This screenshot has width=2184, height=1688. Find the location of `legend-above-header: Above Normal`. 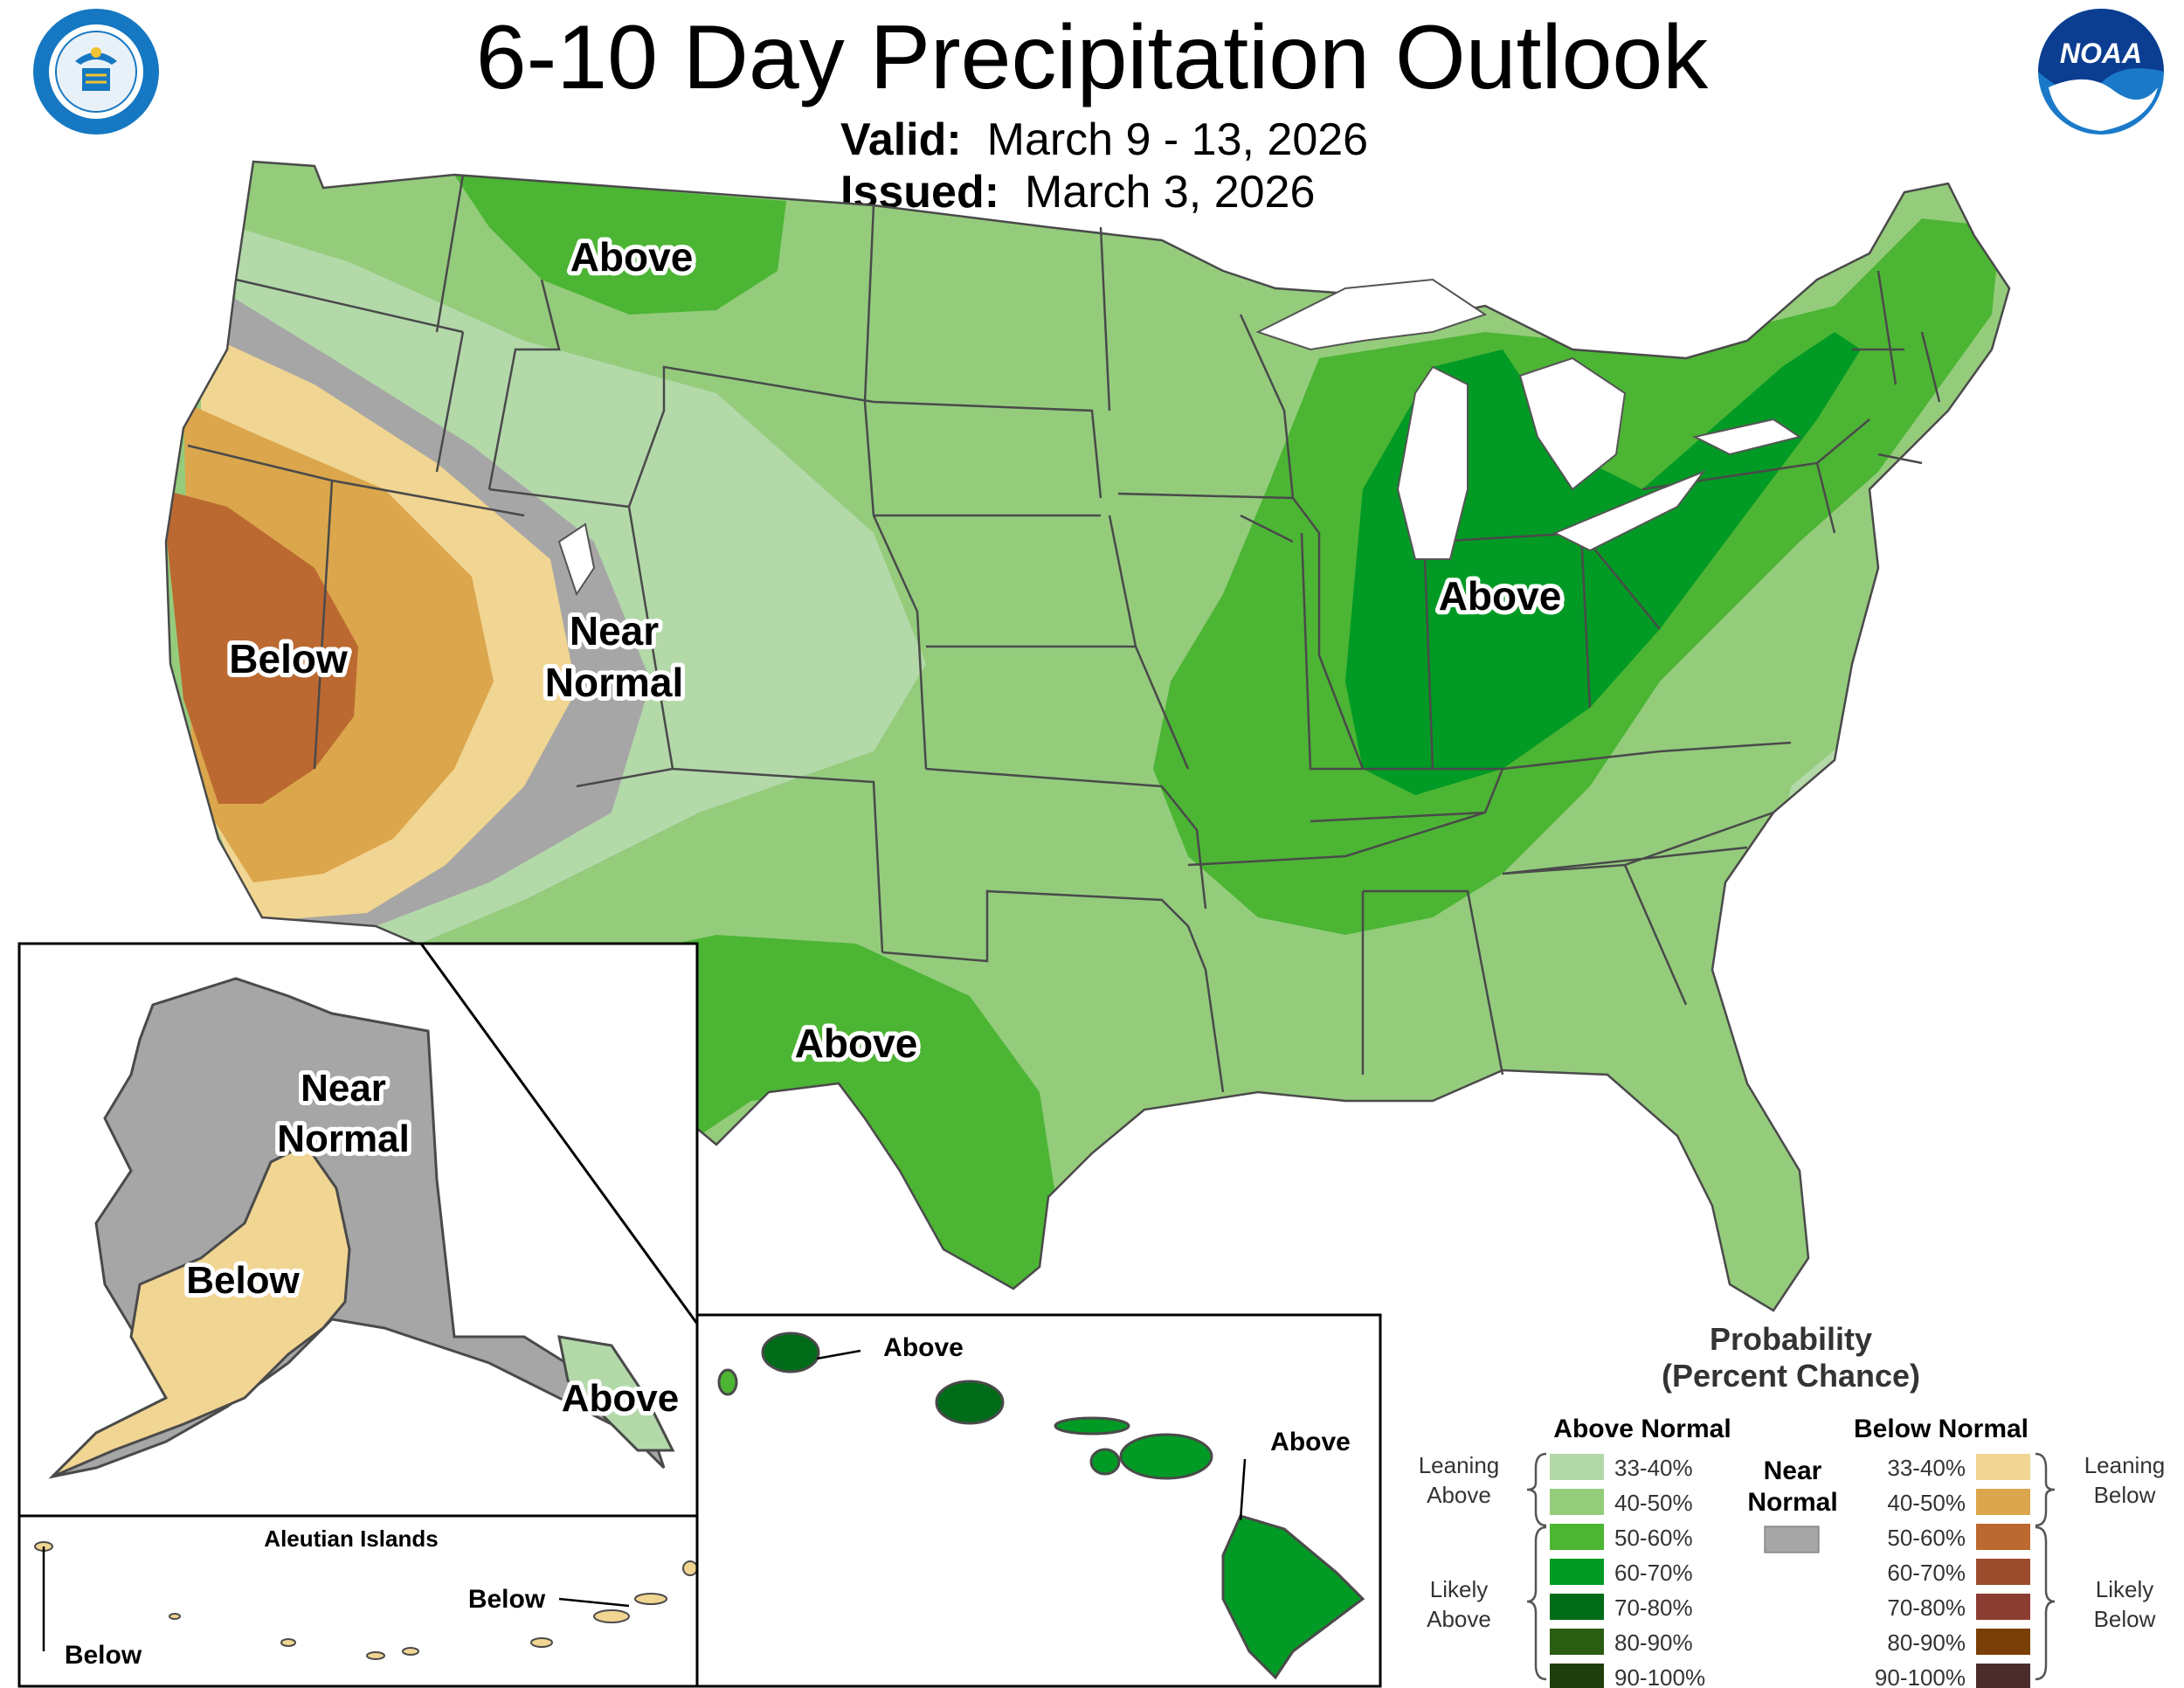

legend-above-header: Above Normal is located at coordinates (1642, 1429).